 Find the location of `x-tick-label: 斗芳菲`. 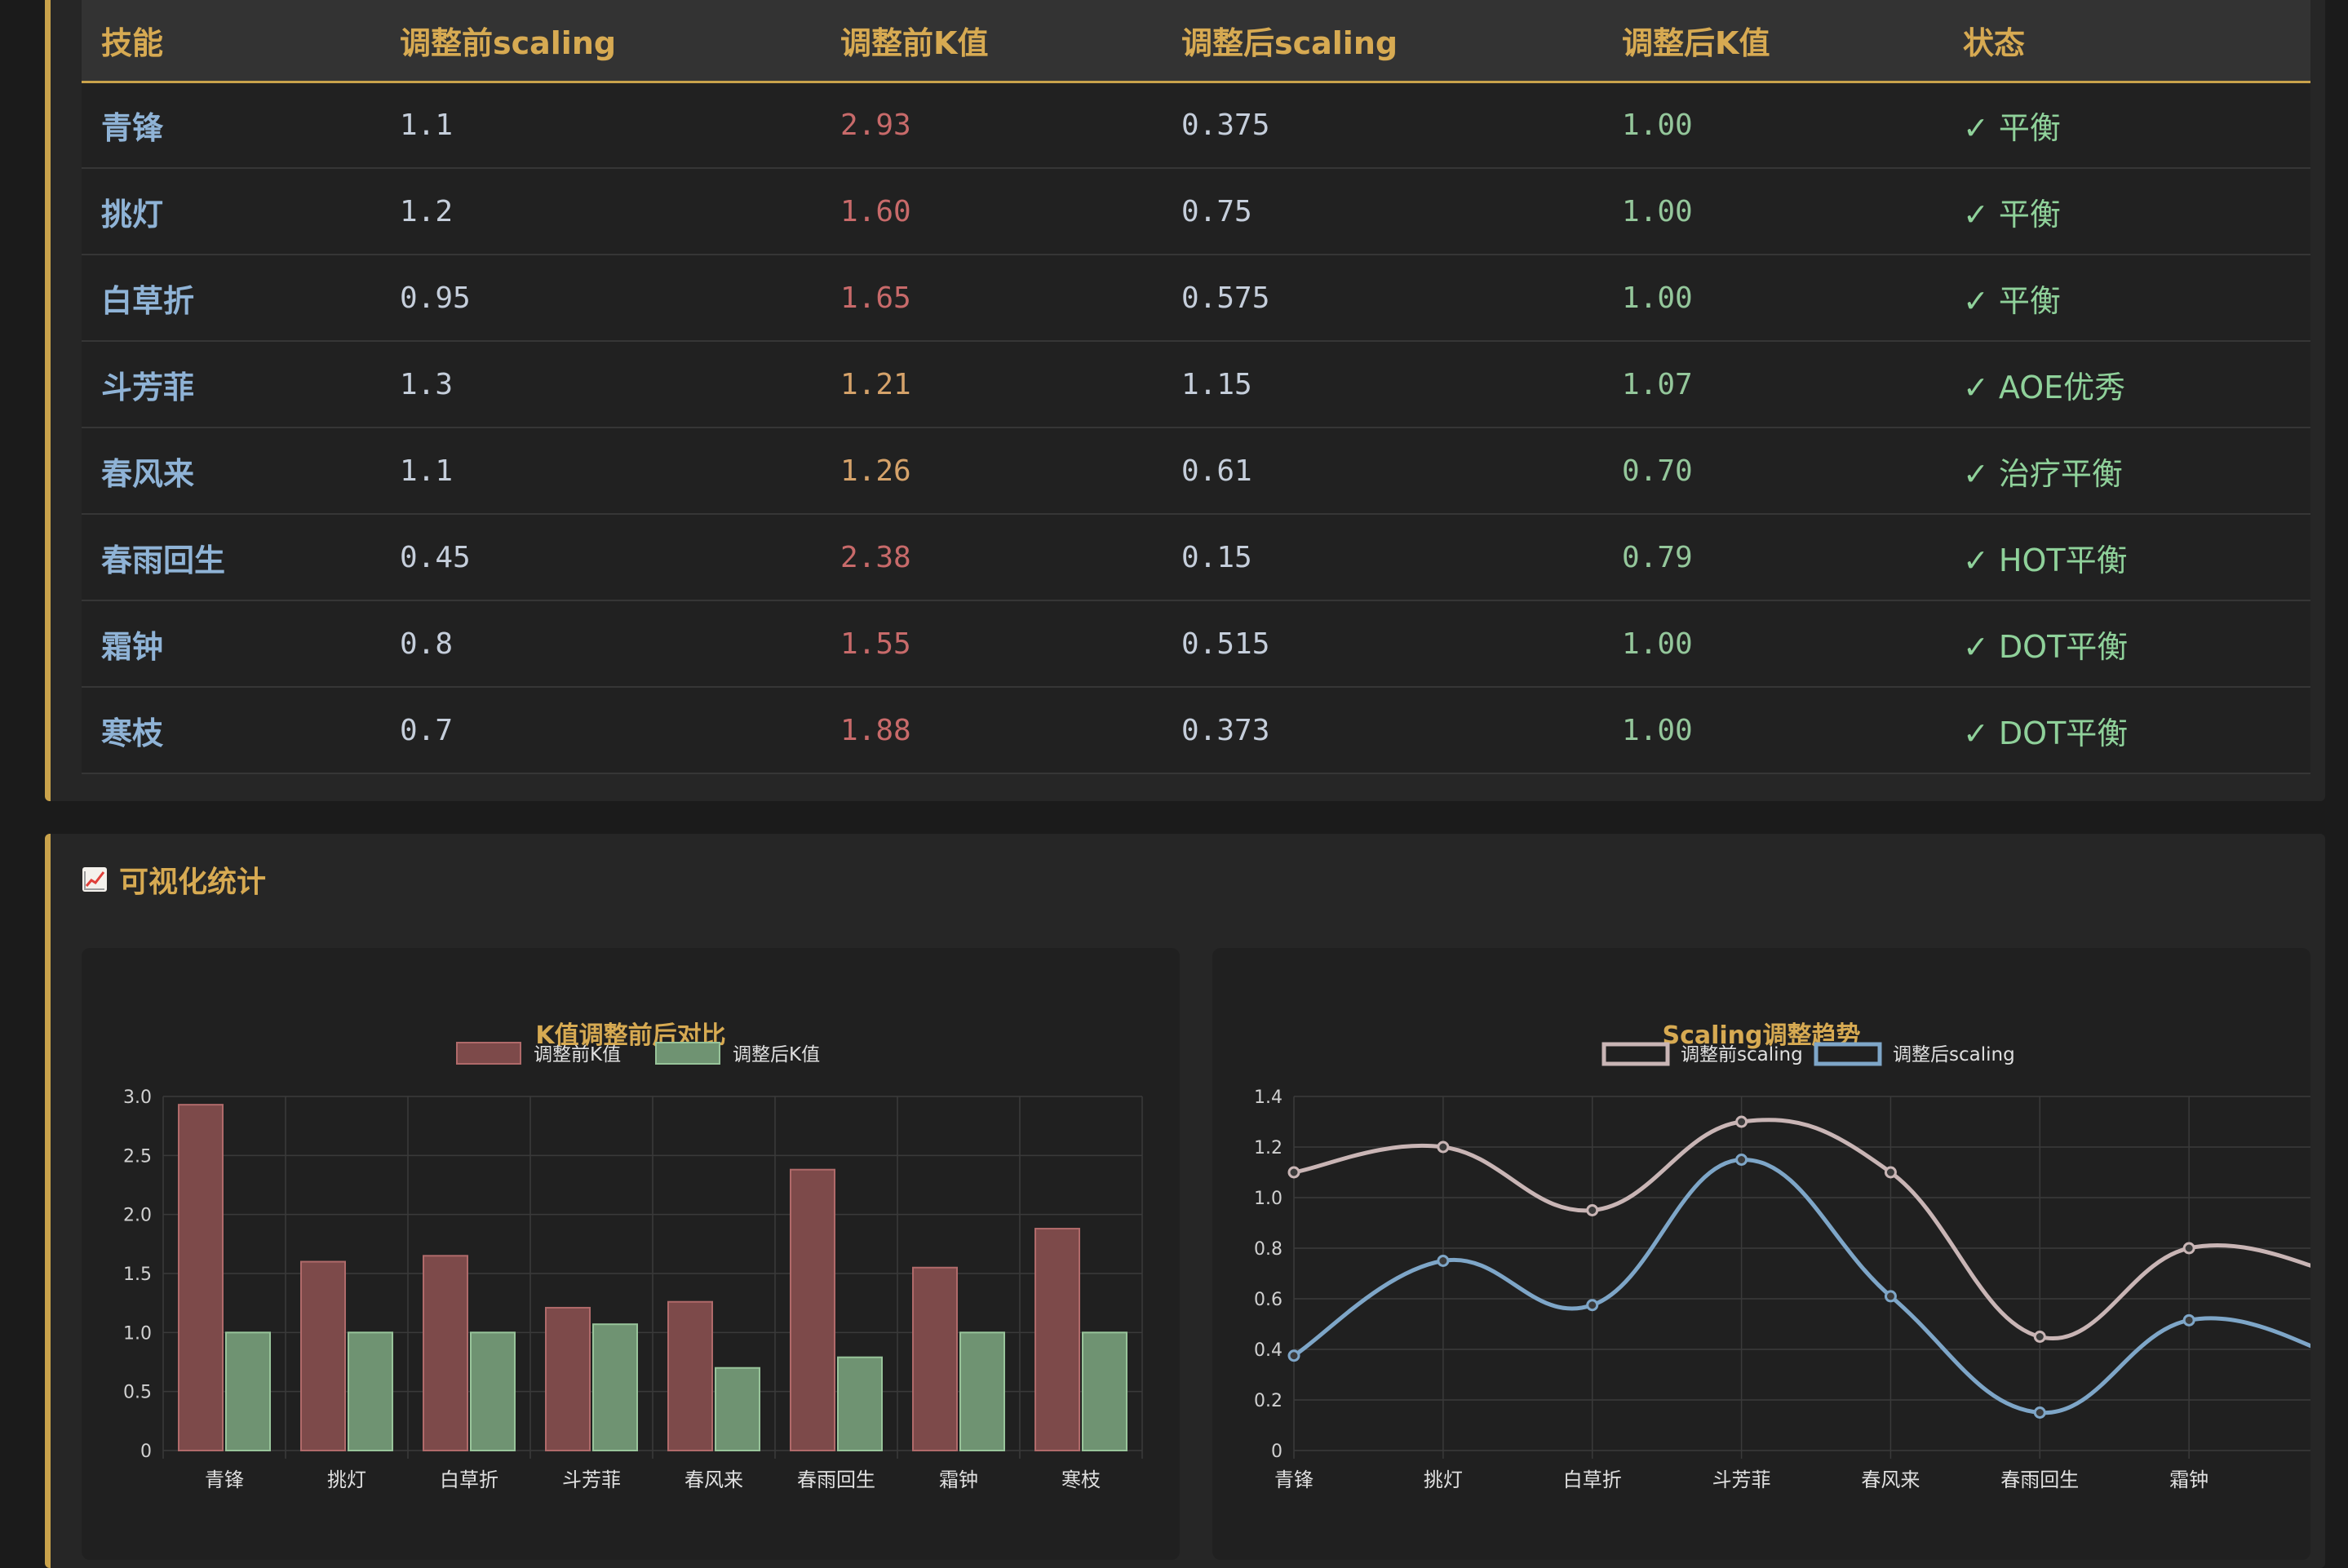

x-tick-label: 斗芳菲 is located at coordinates (1741, 1479).